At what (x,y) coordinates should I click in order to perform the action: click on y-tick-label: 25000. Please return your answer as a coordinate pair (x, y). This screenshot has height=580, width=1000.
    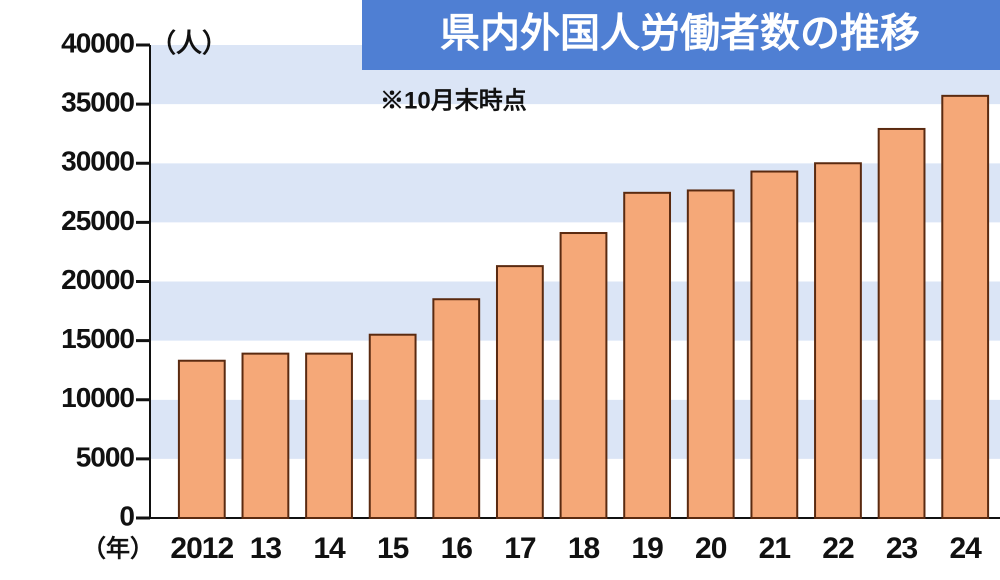
    Looking at the image, I should click on (97, 220).